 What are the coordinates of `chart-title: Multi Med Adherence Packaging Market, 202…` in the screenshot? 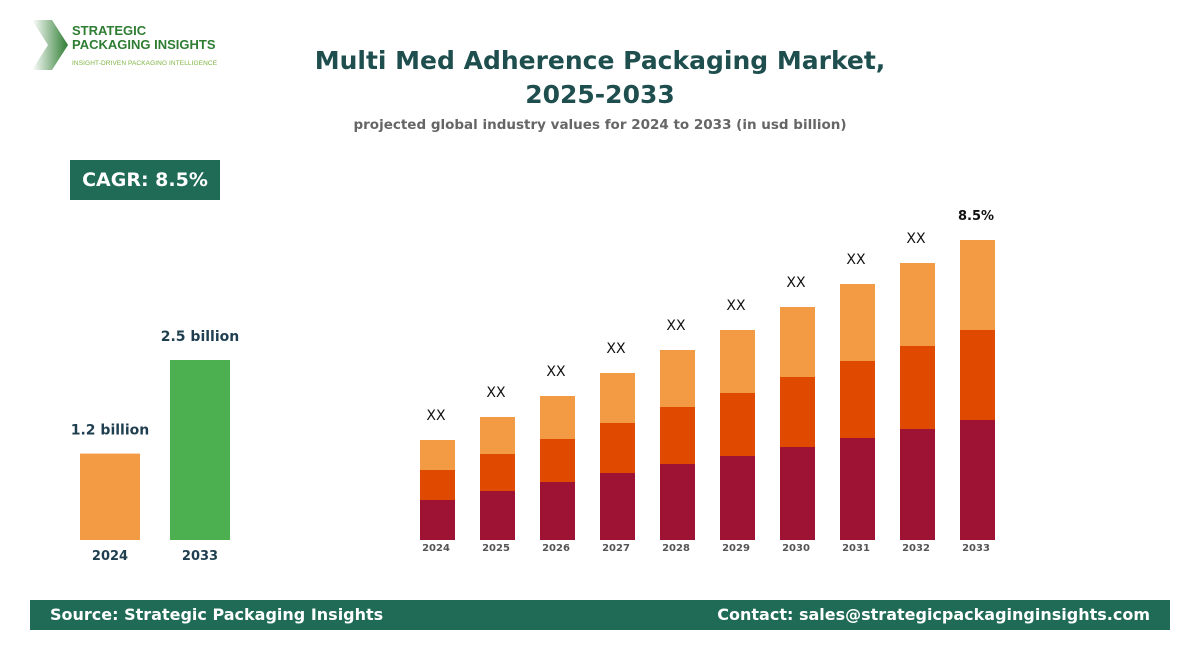 It's located at (600, 78).